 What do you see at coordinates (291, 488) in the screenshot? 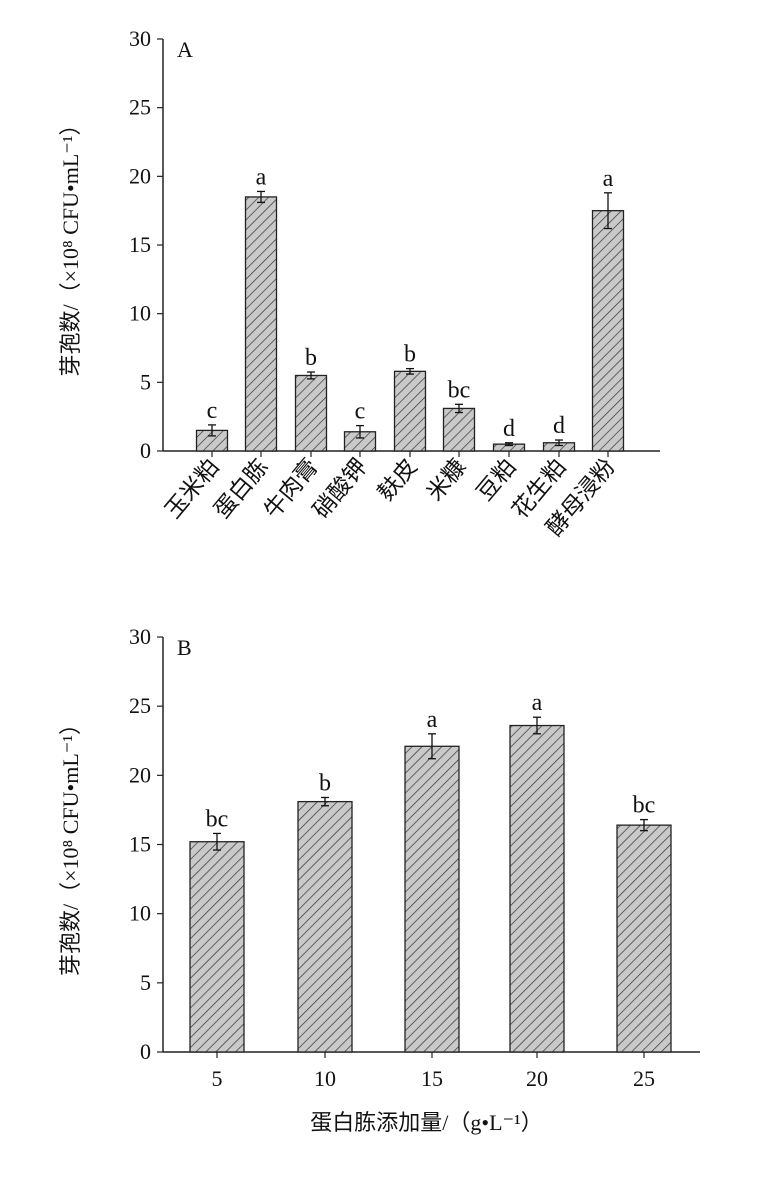
I see `x-tick-label: 牛肉膏` at bounding box center [291, 488].